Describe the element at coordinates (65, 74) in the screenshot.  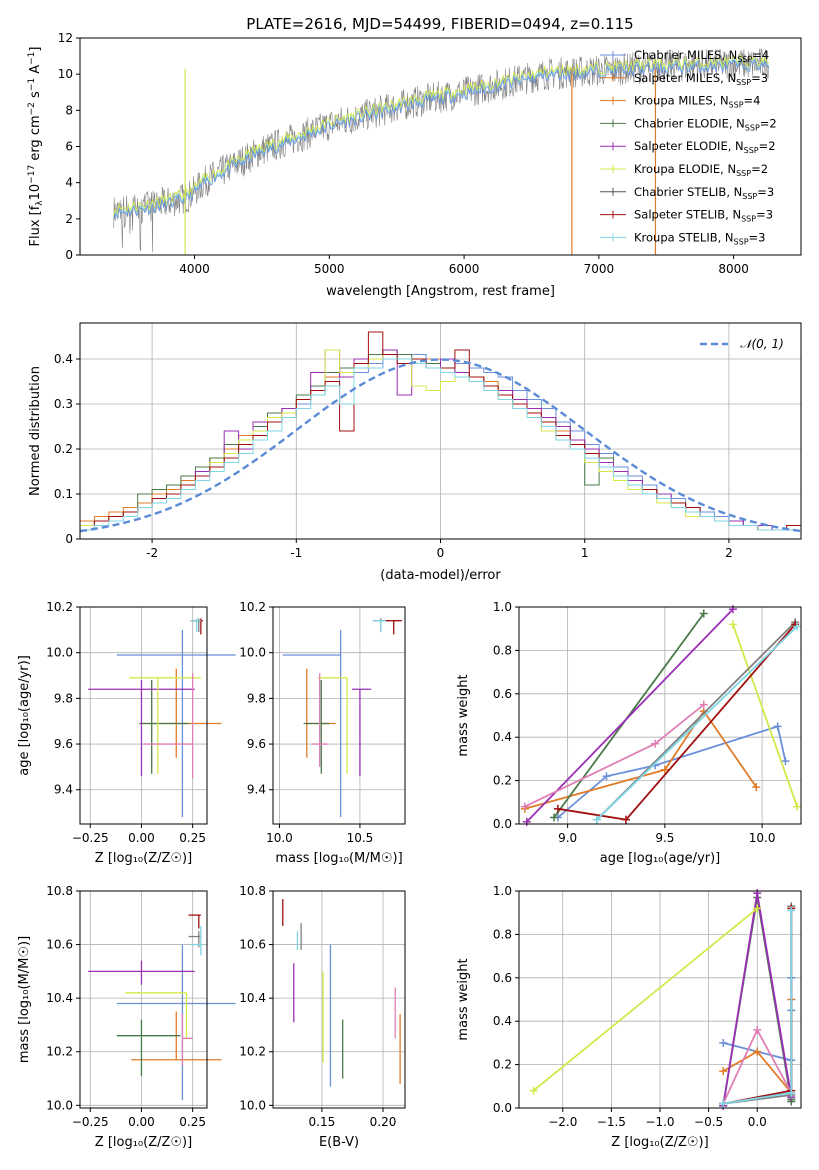
I see `y-tick-label: 10` at that location.